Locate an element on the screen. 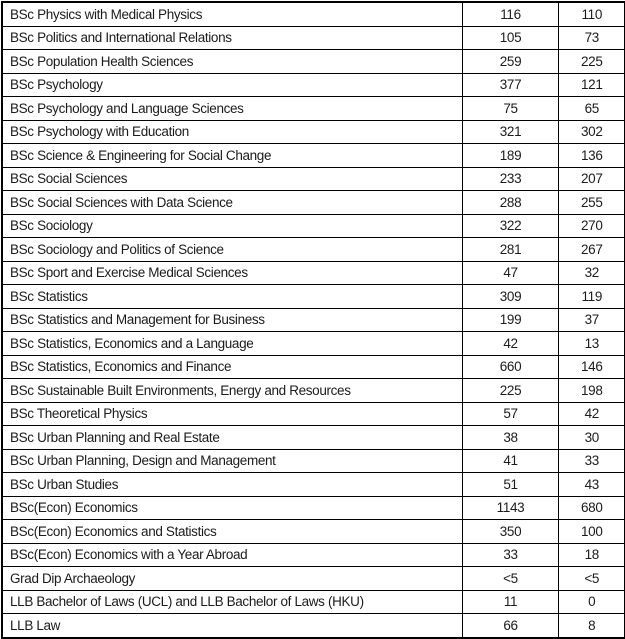  programme-name-cell: BSc(Econ) Economics with a Year Abroad is located at coordinates (232, 554).